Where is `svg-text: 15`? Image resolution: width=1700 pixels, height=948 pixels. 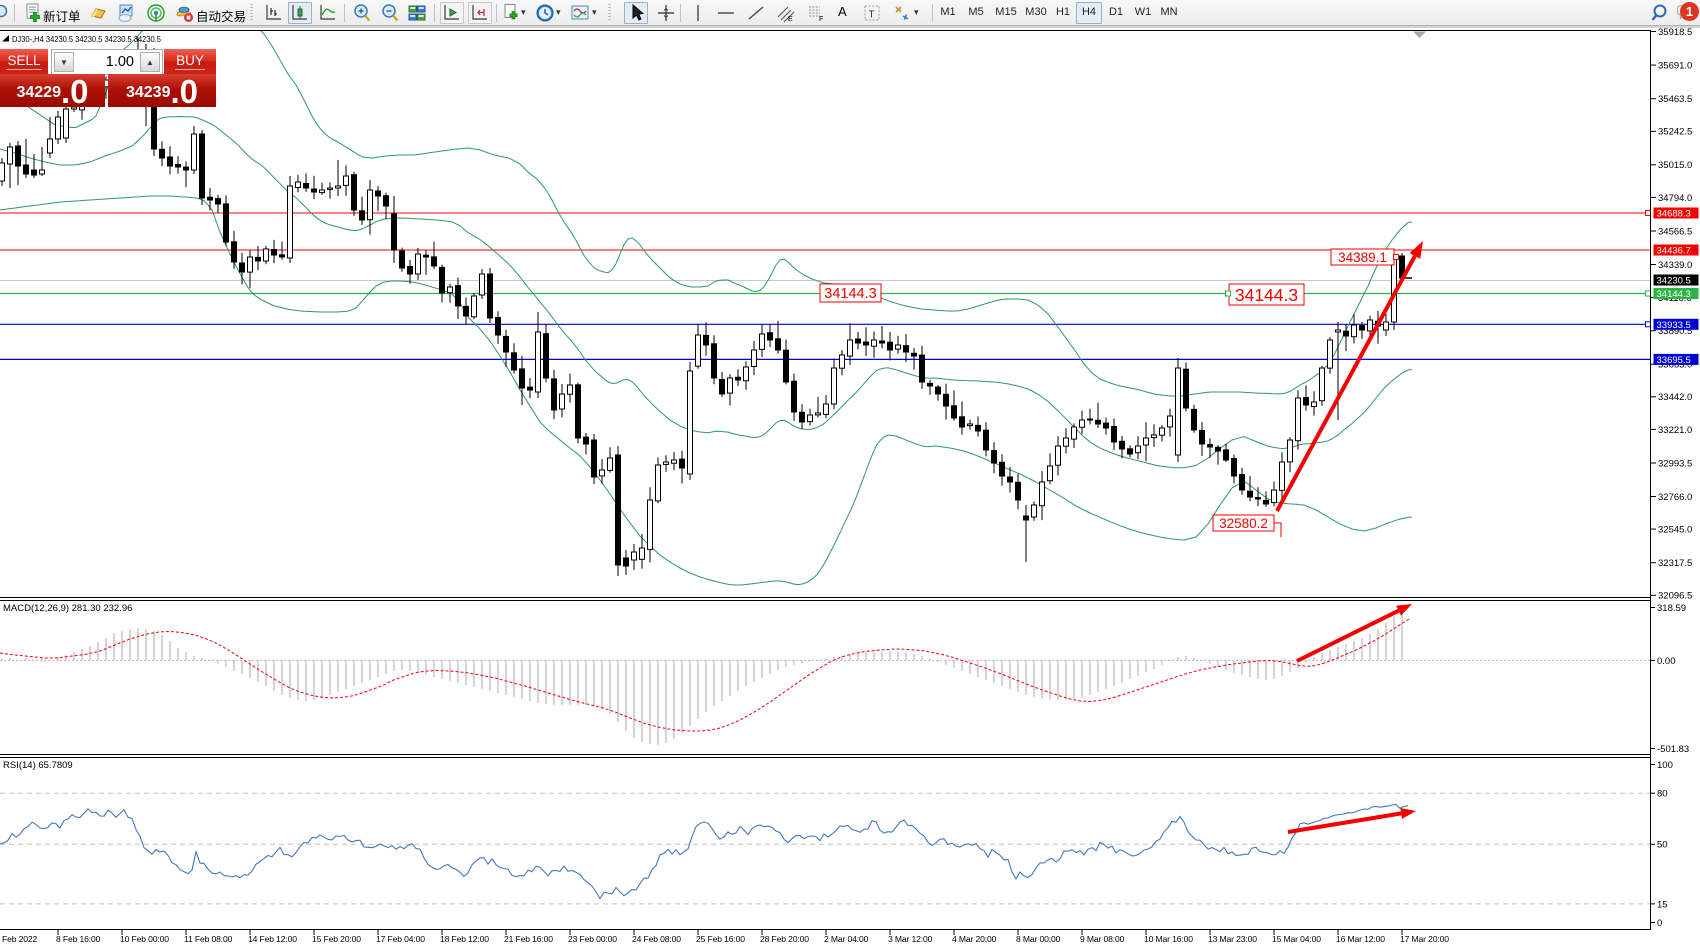 svg-text: 15 is located at coordinates (1662, 904).